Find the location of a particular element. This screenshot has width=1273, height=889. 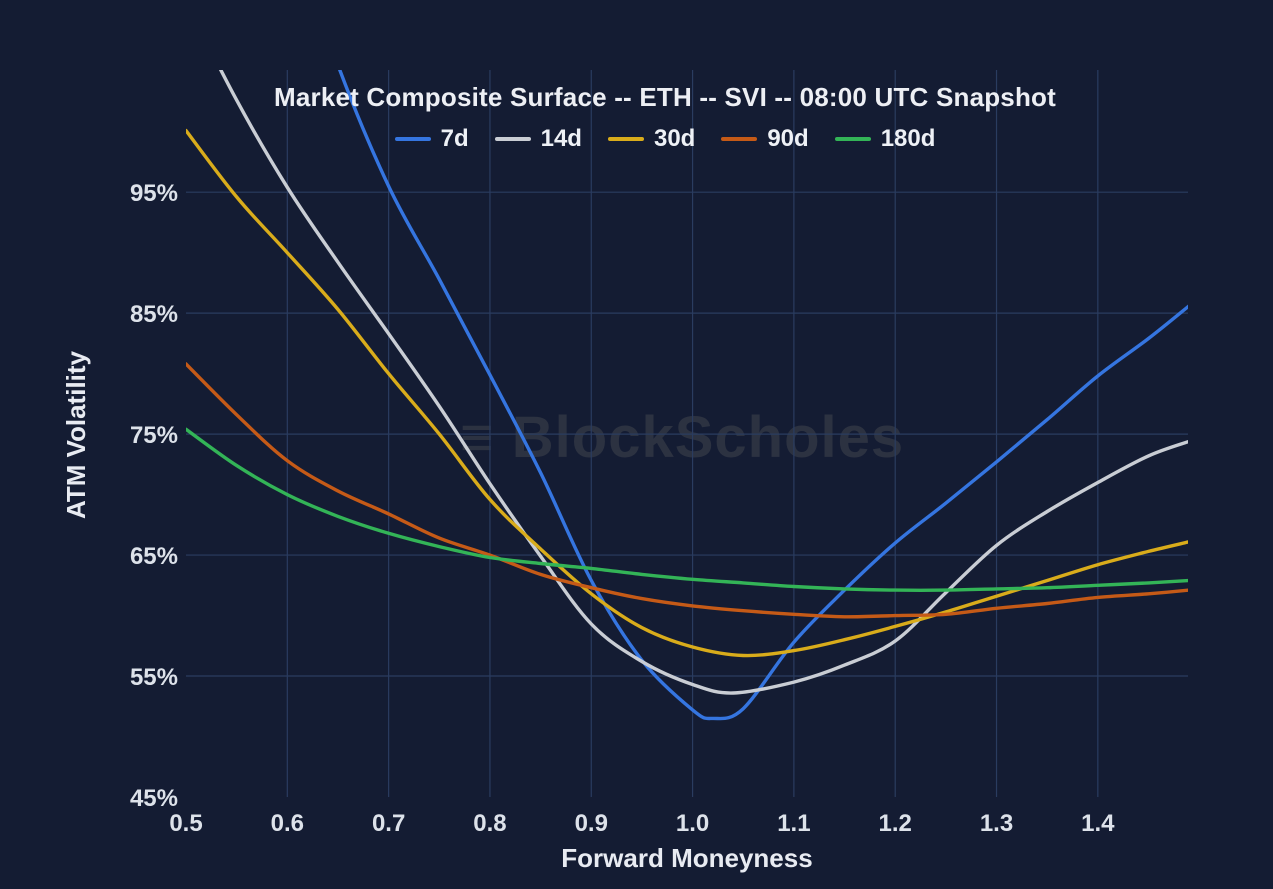

legend-label-30d: 30d is located at coordinates (674, 138).